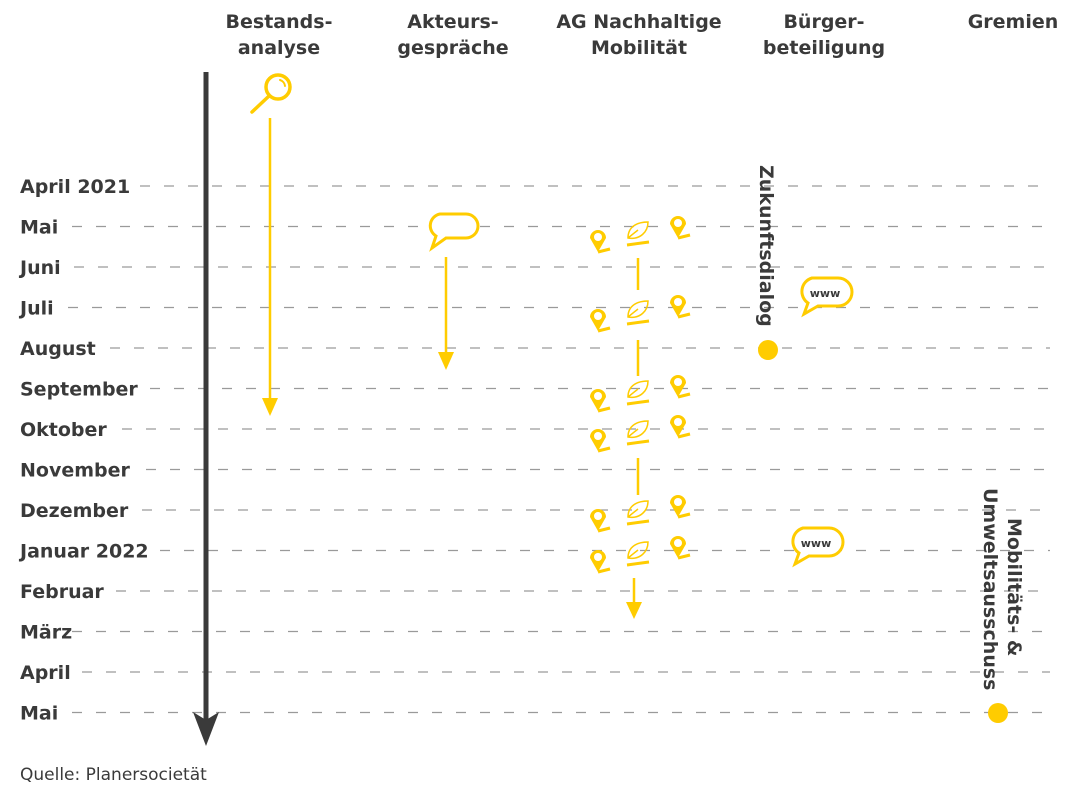 This screenshot has width=1081, height=801. What do you see at coordinates (83, 552) in the screenshot?
I see `month-label: Januar 2022` at bounding box center [83, 552].